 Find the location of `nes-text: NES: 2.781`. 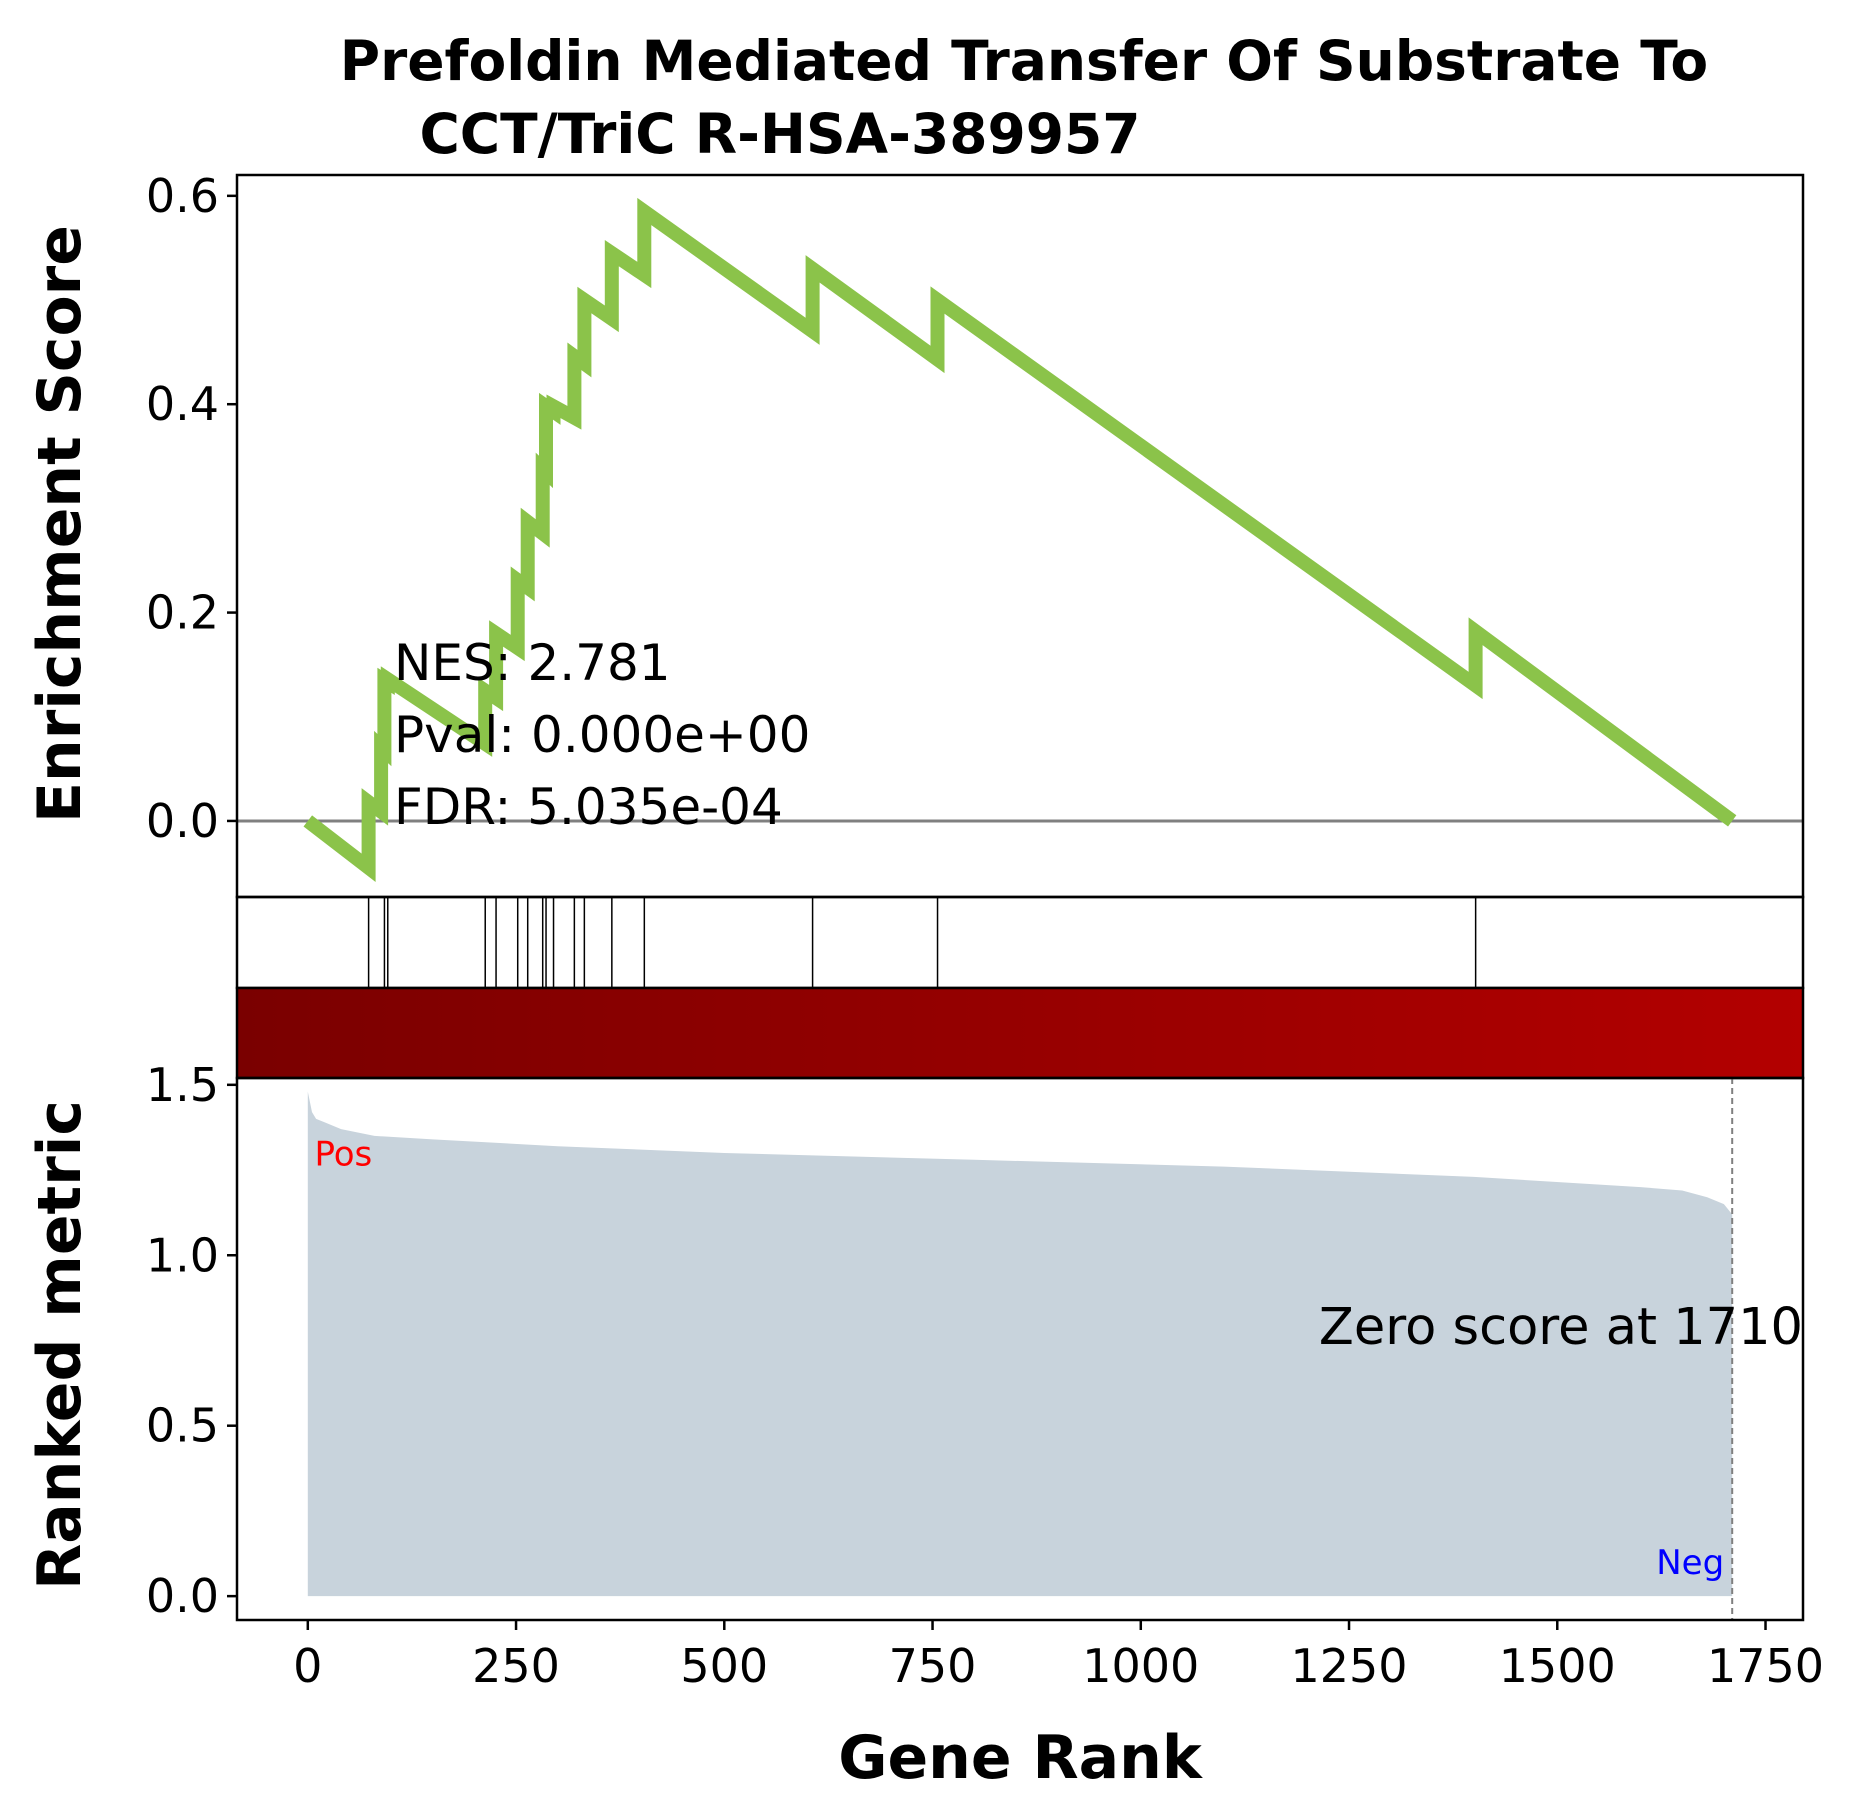

nes-text: NES: 2.781 is located at coordinates (532, 663).